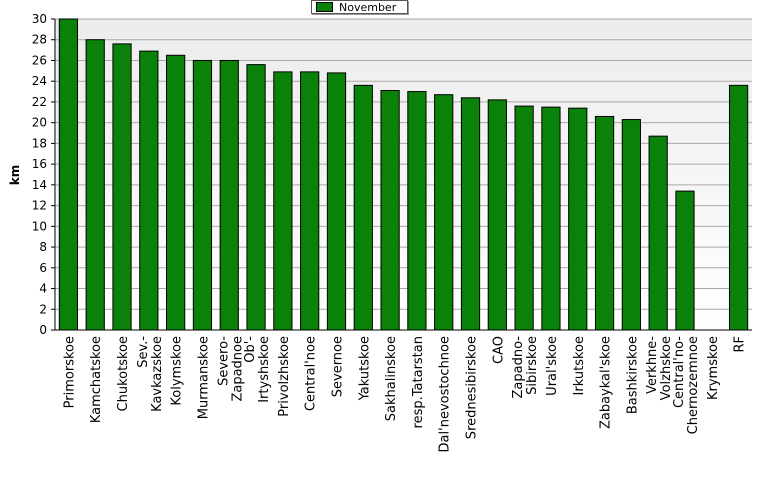 This screenshot has width=777, height=479. What do you see at coordinates (472, 387) in the screenshot?
I see `x-tick-label: Srednesibirskoe` at bounding box center [472, 387].